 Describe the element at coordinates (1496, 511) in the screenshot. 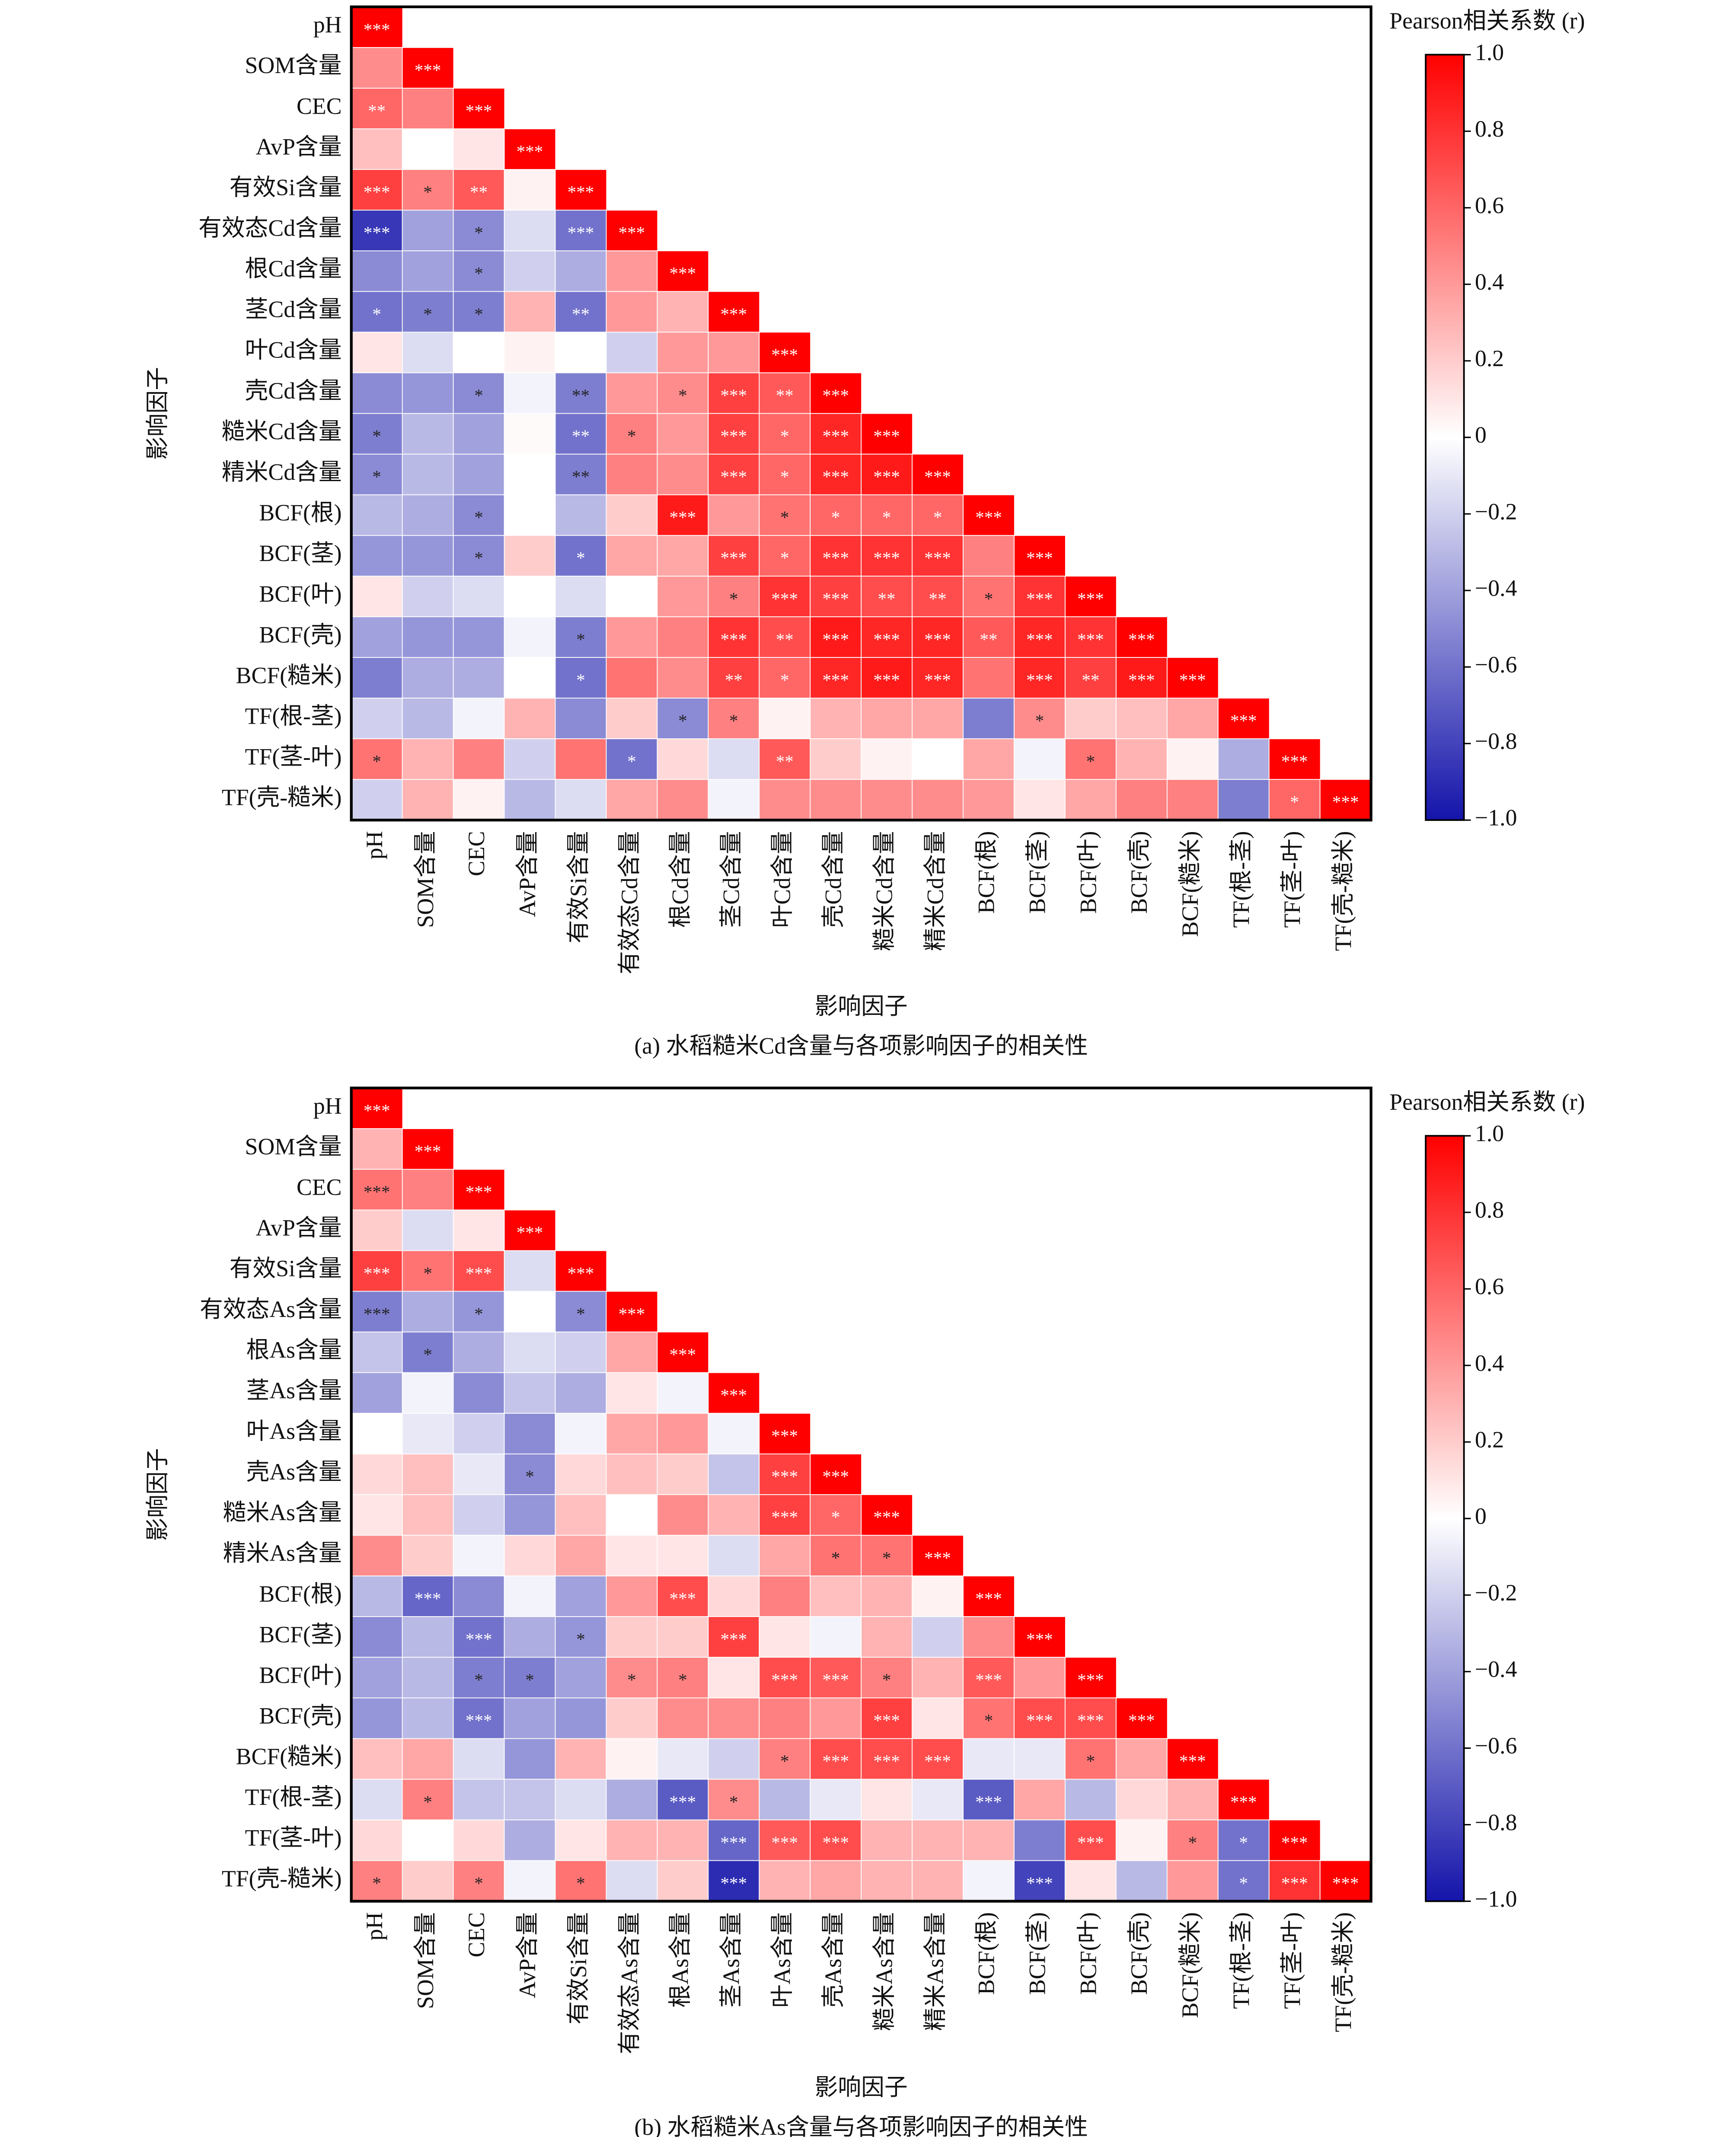

I see `colorbar-tick-label: −0.2` at that location.